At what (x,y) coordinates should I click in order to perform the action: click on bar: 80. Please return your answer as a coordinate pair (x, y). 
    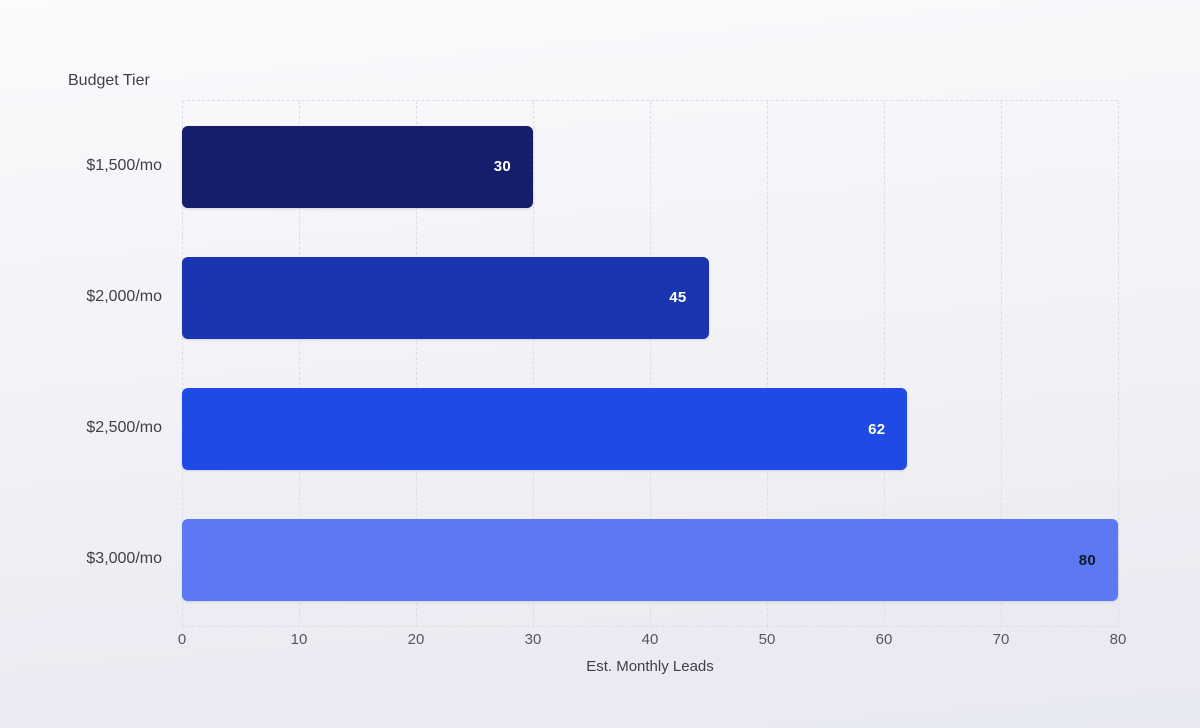
    Looking at the image, I should click on (650, 560).